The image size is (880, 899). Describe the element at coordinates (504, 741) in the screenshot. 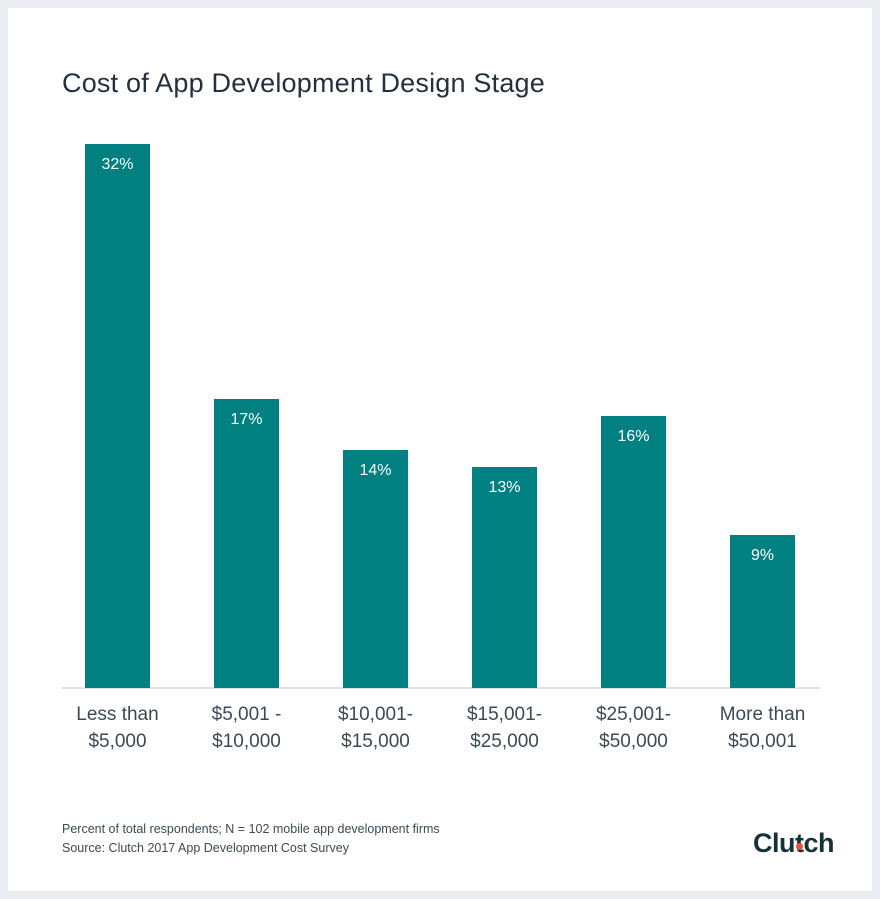

I see `category-label: $25,000` at that location.